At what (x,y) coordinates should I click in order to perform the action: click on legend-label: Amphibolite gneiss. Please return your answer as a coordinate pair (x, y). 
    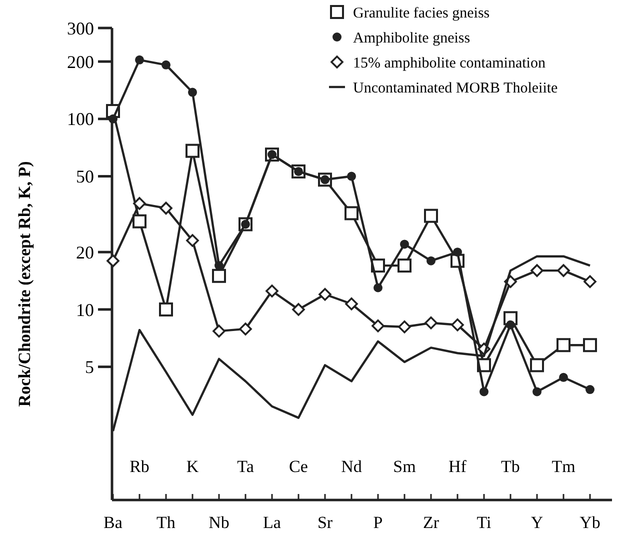
    Looking at the image, I should click on (411, 38).